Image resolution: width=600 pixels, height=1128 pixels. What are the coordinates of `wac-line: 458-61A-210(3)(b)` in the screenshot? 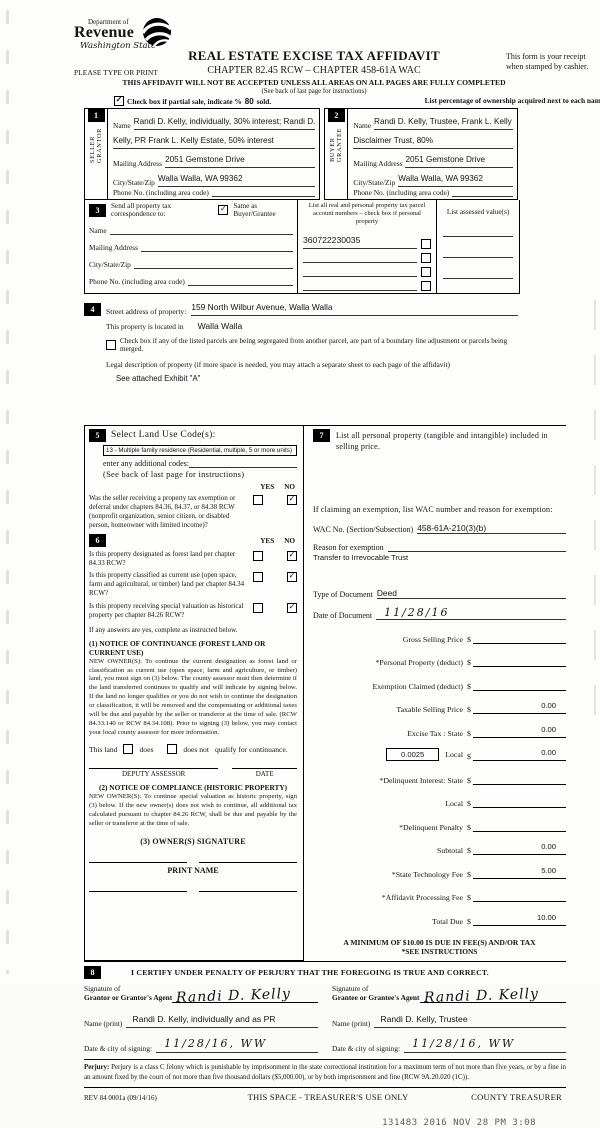 It's located at (491, 528).